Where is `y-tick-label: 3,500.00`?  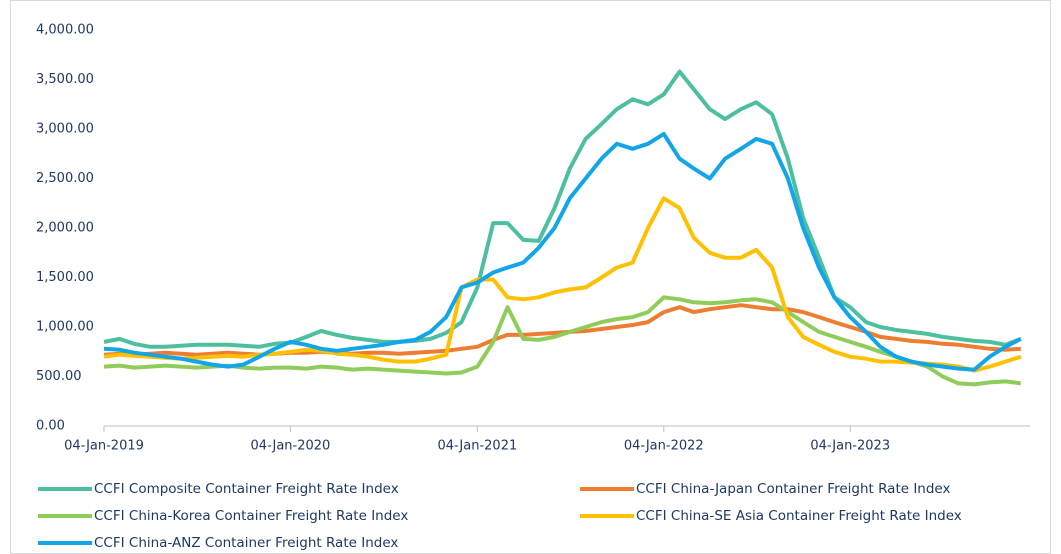
y-tick-label: 3,500.00 is located at coordinates (65, 79).